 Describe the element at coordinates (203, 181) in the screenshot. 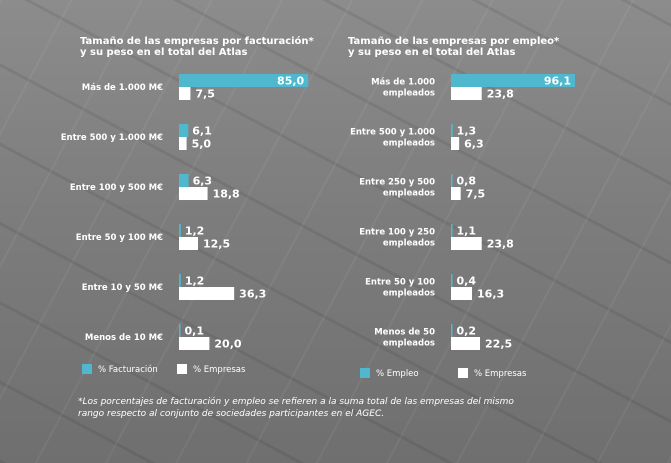

I see `facturacion-value-label-primary: 6,3` at that location.